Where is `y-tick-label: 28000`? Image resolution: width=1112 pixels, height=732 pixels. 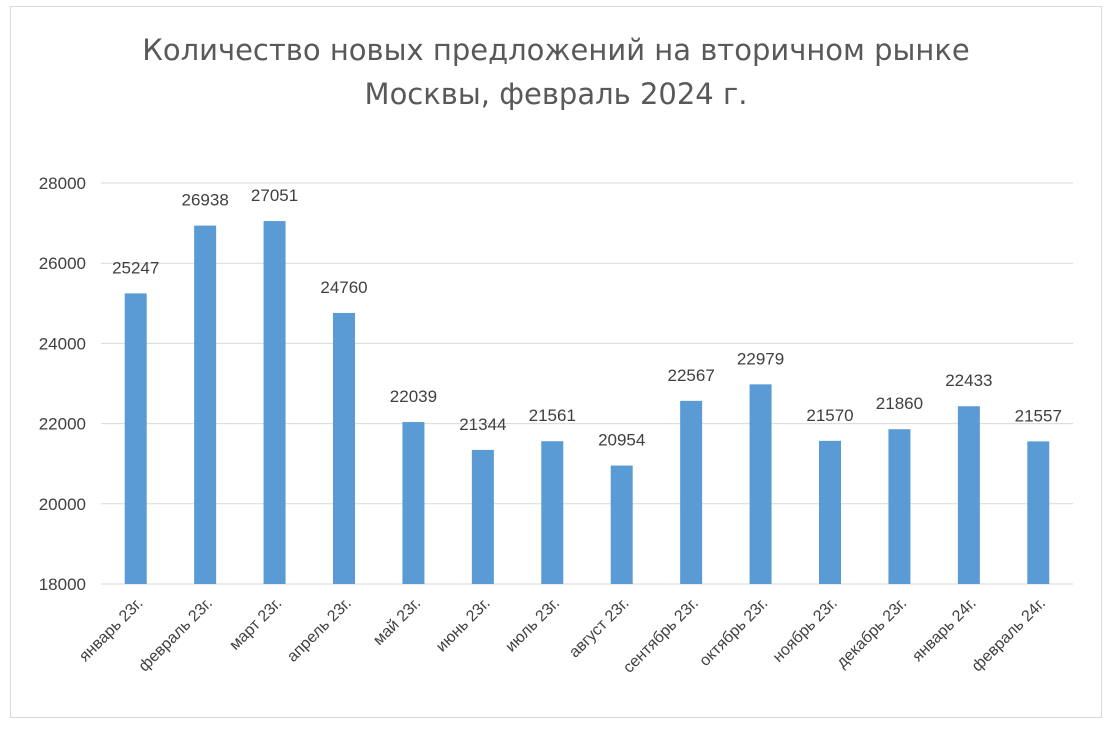
y-tick-label: 28000 is located at coordinates (62, 183).